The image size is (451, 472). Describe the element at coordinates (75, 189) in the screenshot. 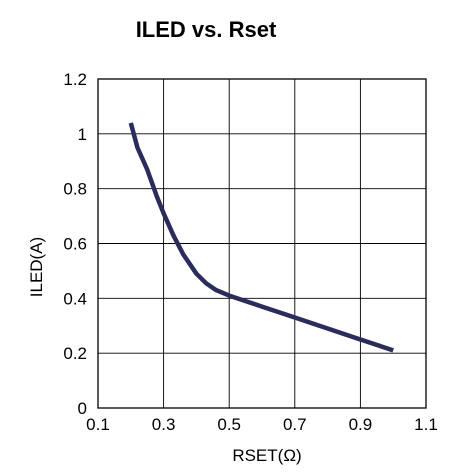

I see `y-tick-label: 0.8` at that location.